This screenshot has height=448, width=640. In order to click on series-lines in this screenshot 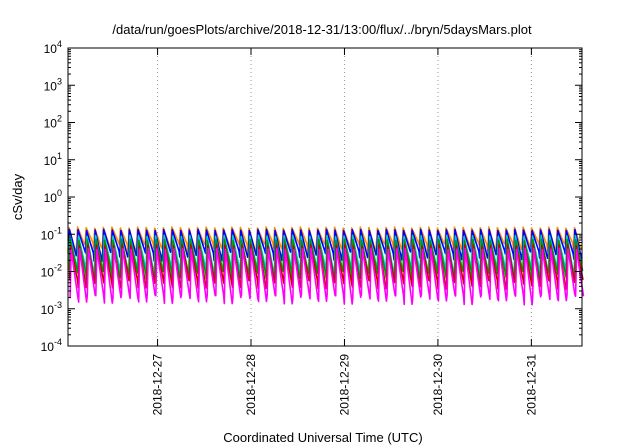, I will do `click(326, 266)`.